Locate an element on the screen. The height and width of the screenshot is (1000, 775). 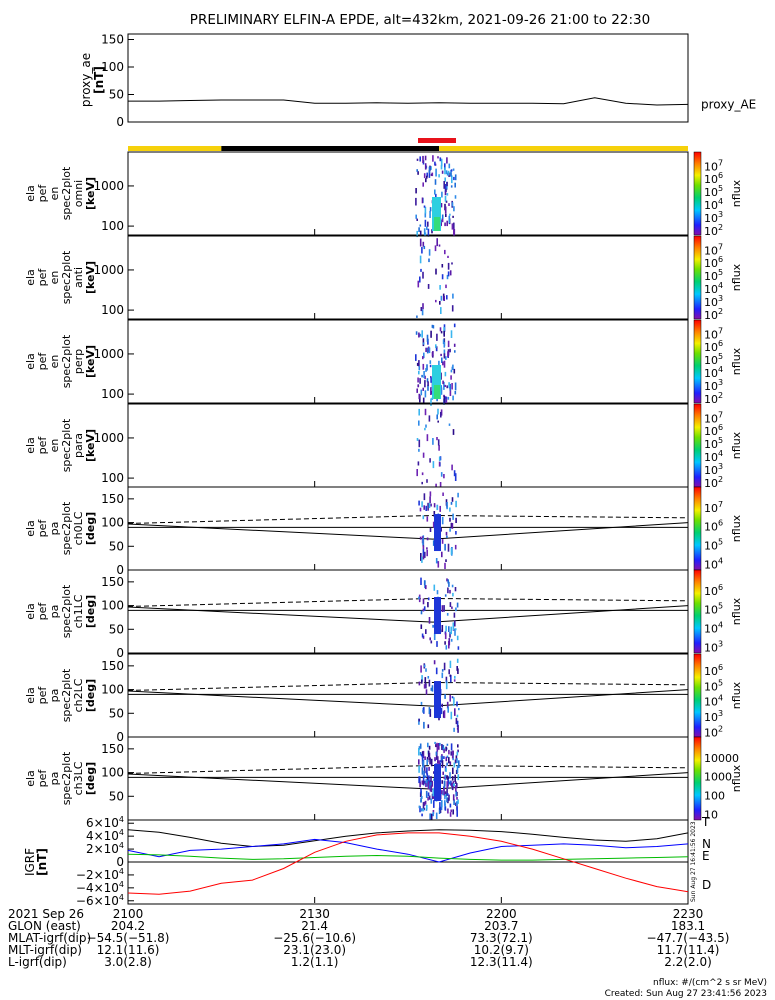
panel-axis-label: spec2plot is located at coordinates (66, 361).